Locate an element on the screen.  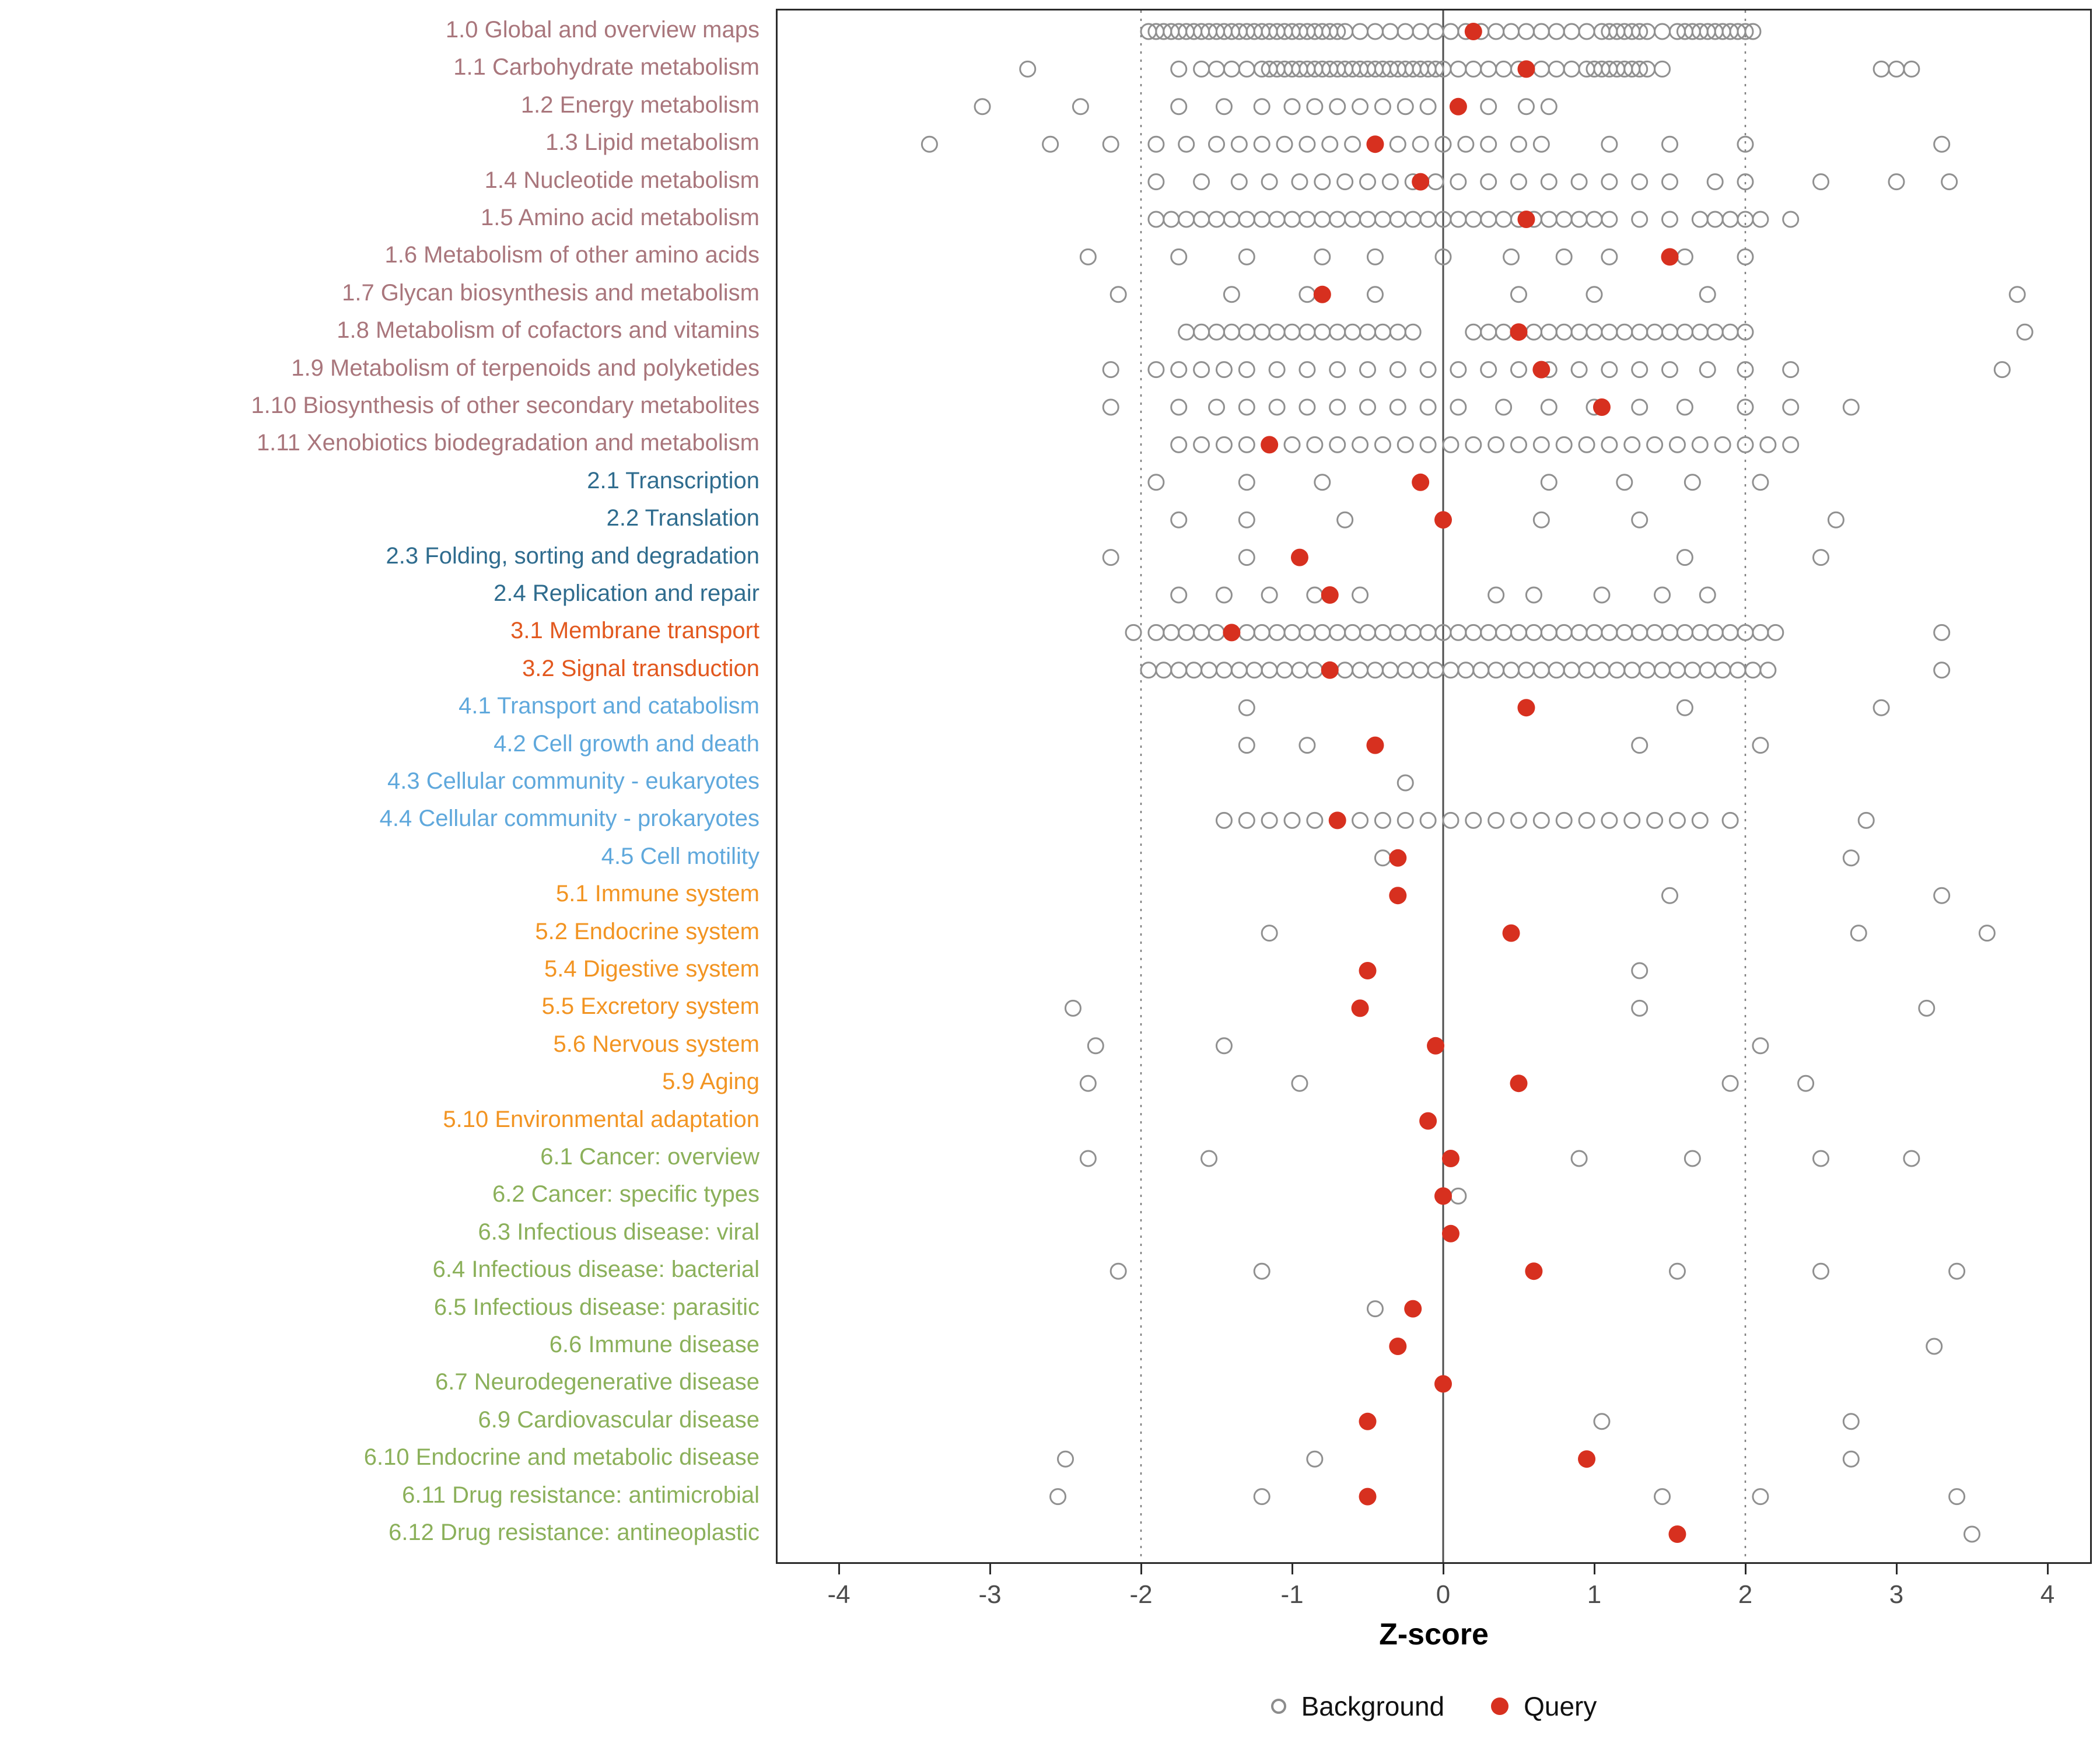
category-label: 6.4 Infectious disease: bacterial is located at coordinates (596, 1269).